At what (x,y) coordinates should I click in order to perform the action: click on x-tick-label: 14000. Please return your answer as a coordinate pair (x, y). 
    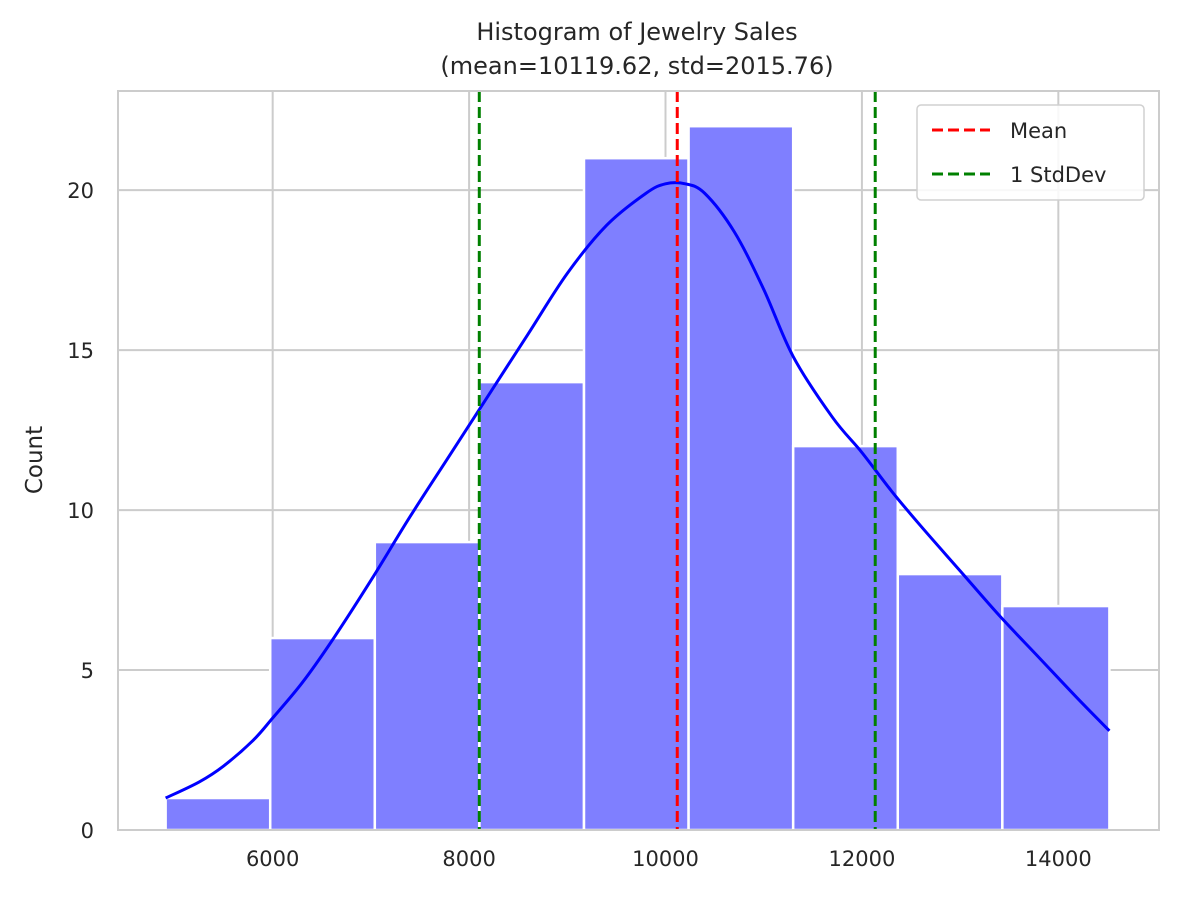
    Looking at the image, I should click on (1058, 859).